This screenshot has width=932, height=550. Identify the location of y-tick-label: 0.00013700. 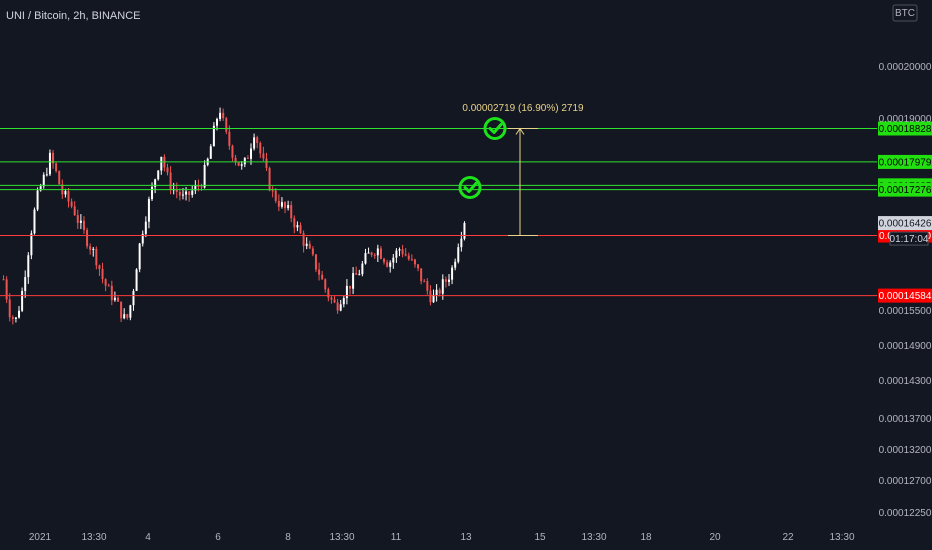
(905, 419).